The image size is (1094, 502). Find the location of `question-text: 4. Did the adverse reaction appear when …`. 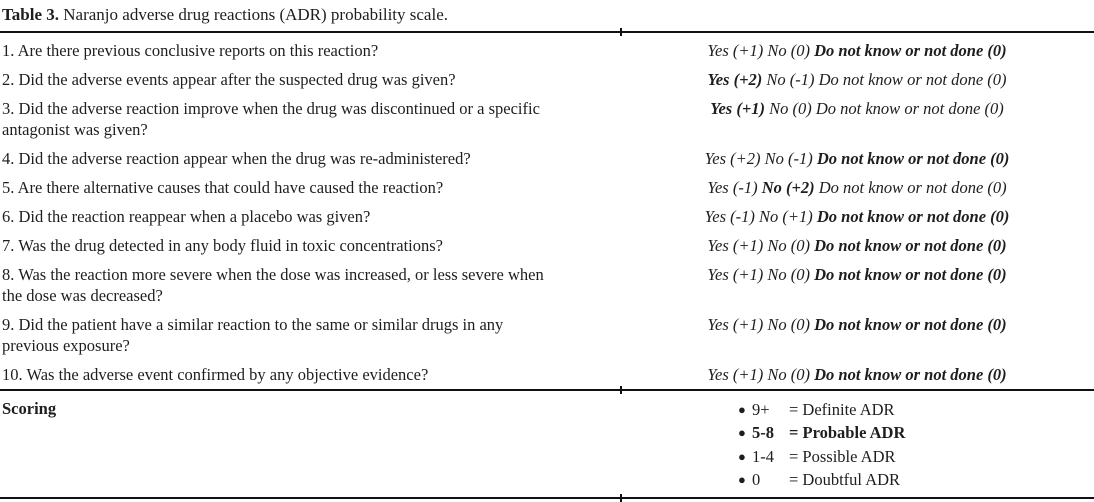

question-text: 4. Did the adverse reaction appear when … is located at coordinates (236, 158).